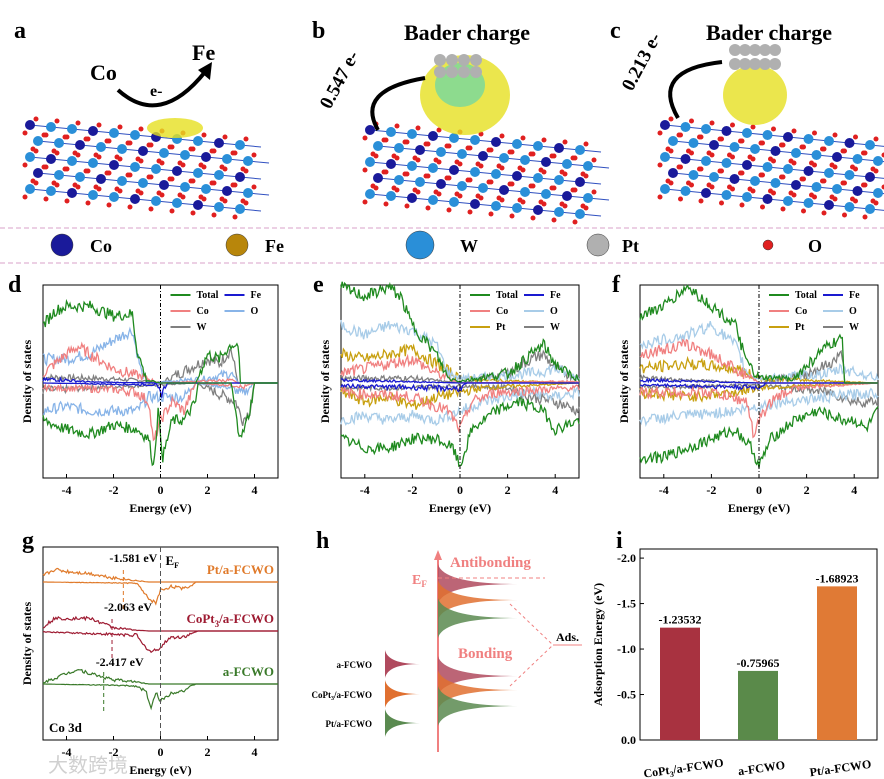 This screenshot has height=779, width=884. Describe the element at coordinates (460, 409) in the screenshot. I see `series-co-spin-down` at that location.